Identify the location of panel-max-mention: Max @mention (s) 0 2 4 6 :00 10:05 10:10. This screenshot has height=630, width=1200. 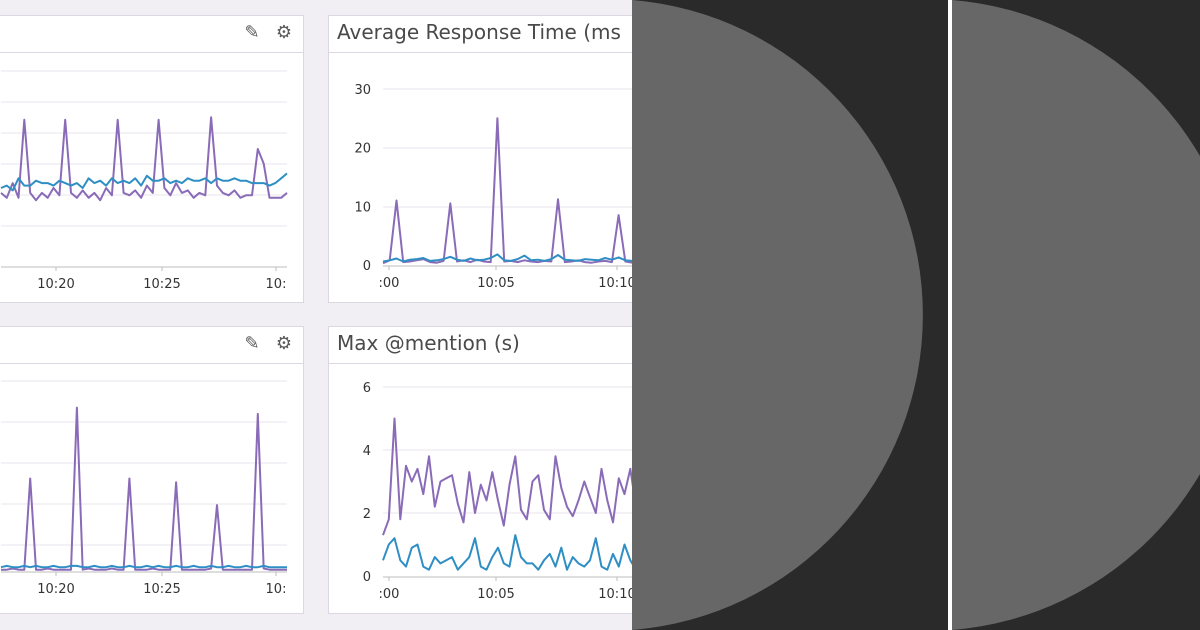
(480, 470).